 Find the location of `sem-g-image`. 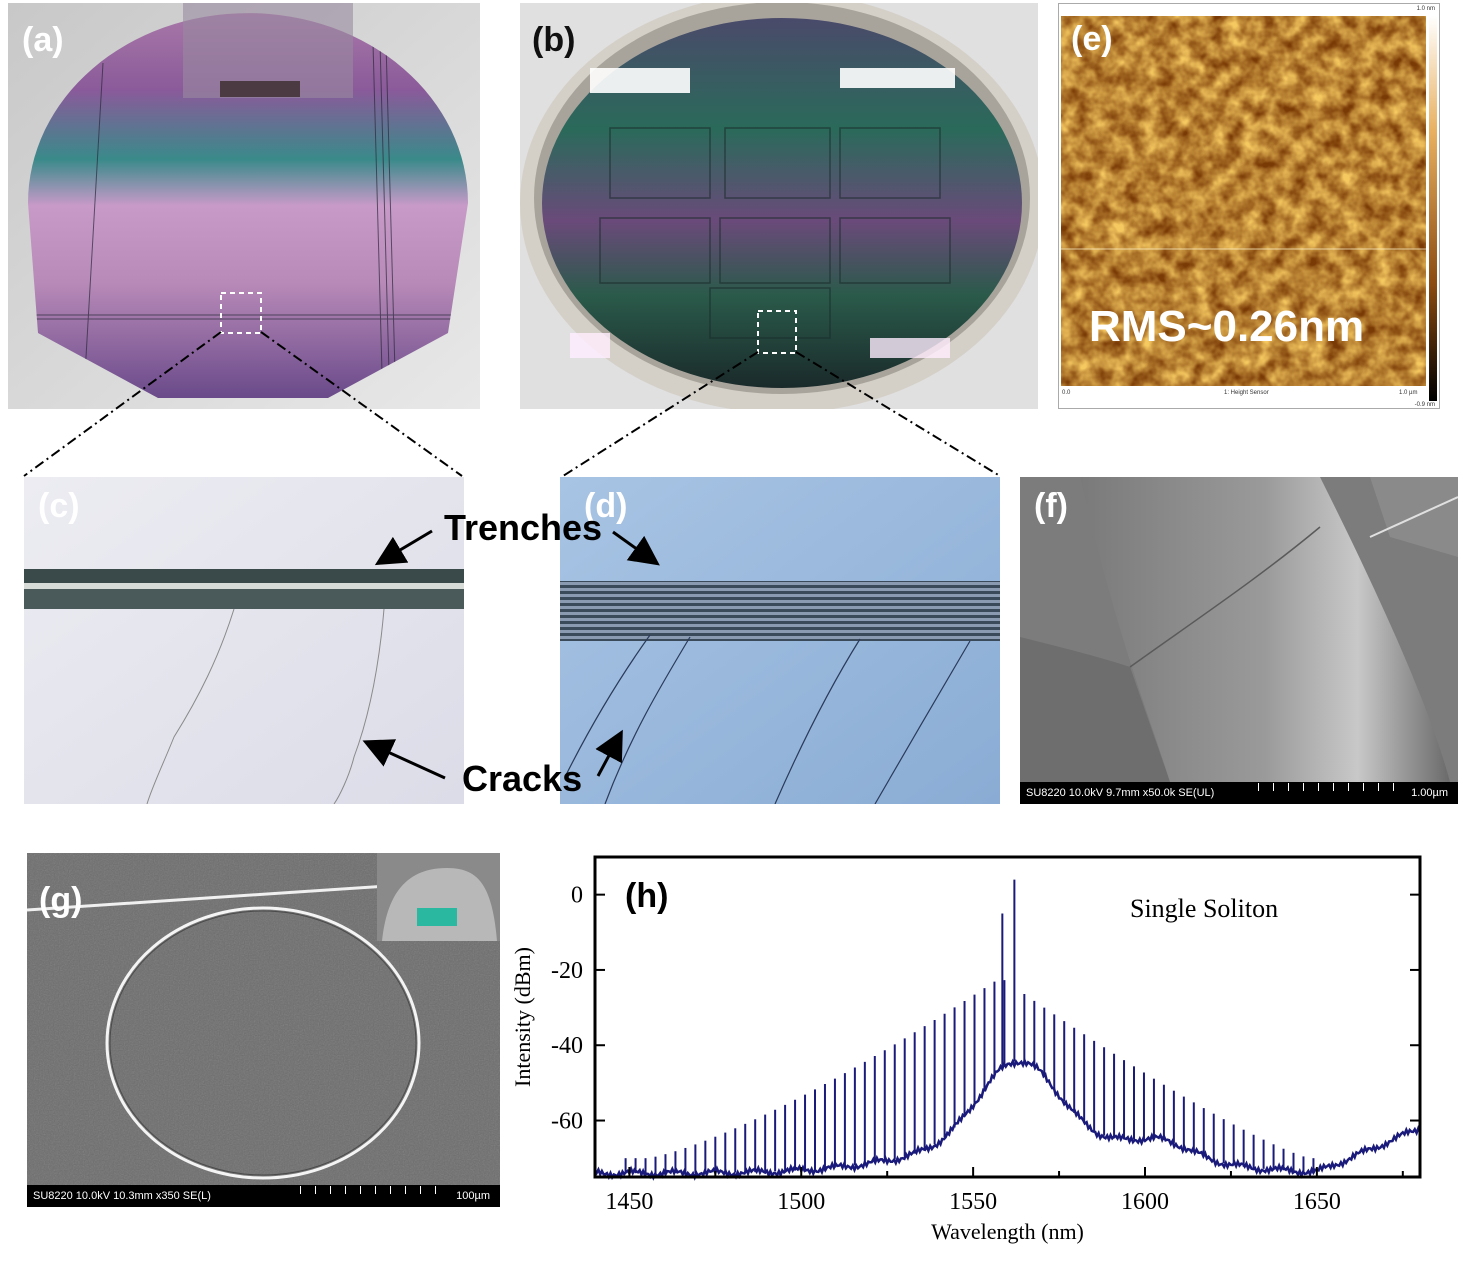

sem-g-image is located at coordinates (263, 1019).